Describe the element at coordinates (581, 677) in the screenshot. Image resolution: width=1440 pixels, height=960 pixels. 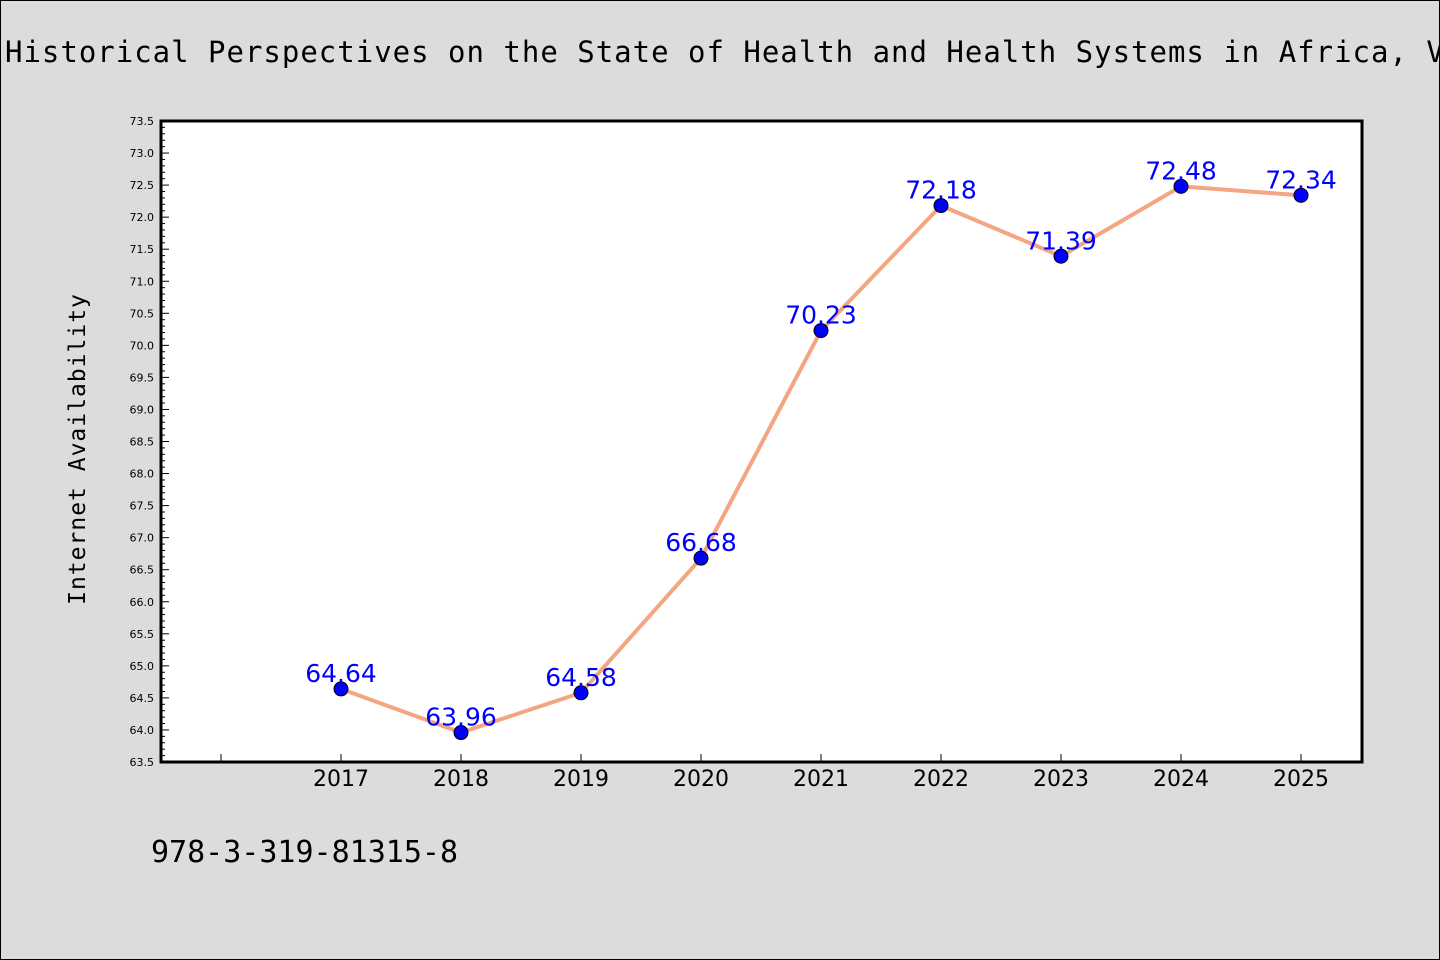
I see `data-label: 64.58` at that location.